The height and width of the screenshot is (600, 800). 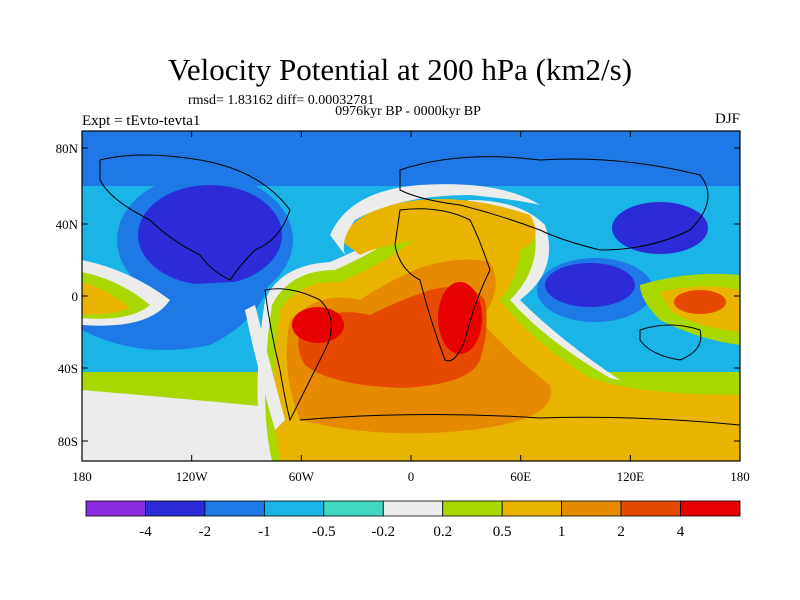 What do you see at coordinates (281, 100) in the screenshot?
I see `stats-line: rmsd= 1.83162 diff= 0.00032781` at bounding box center [281, 100].